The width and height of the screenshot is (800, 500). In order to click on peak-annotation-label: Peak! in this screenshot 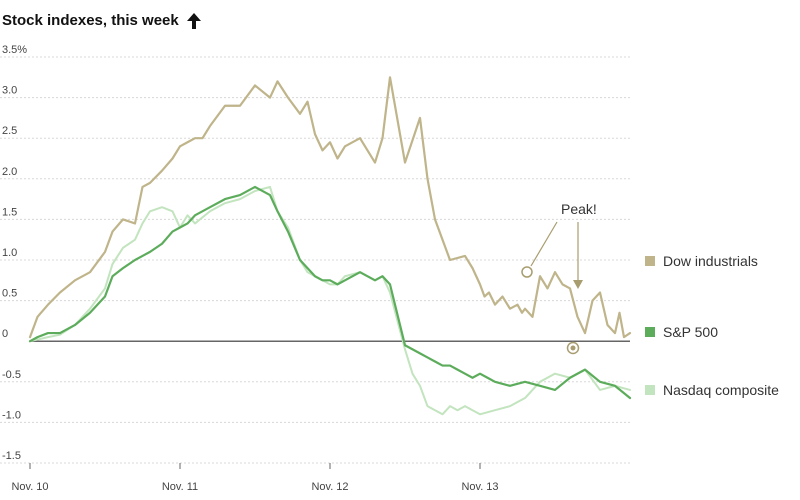, I will do `click(579, 209)`.